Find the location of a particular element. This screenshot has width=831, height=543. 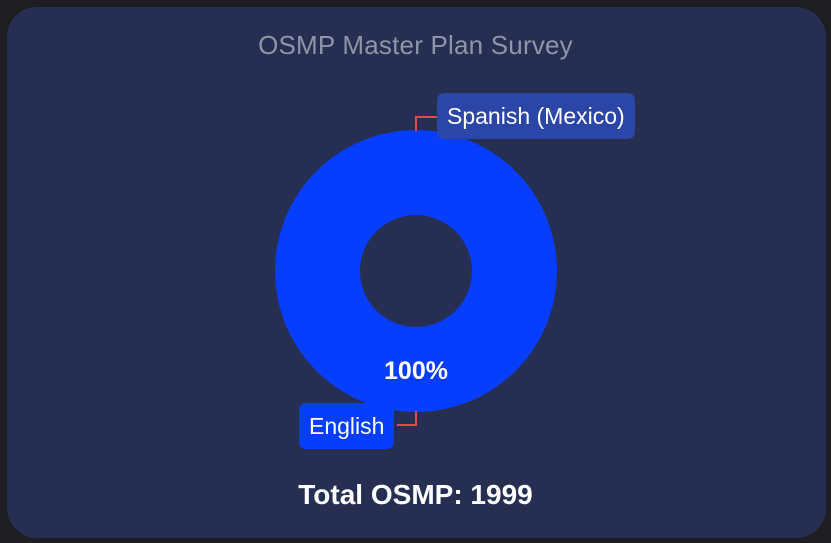

leader-lines is located at coordinates (417, 271).